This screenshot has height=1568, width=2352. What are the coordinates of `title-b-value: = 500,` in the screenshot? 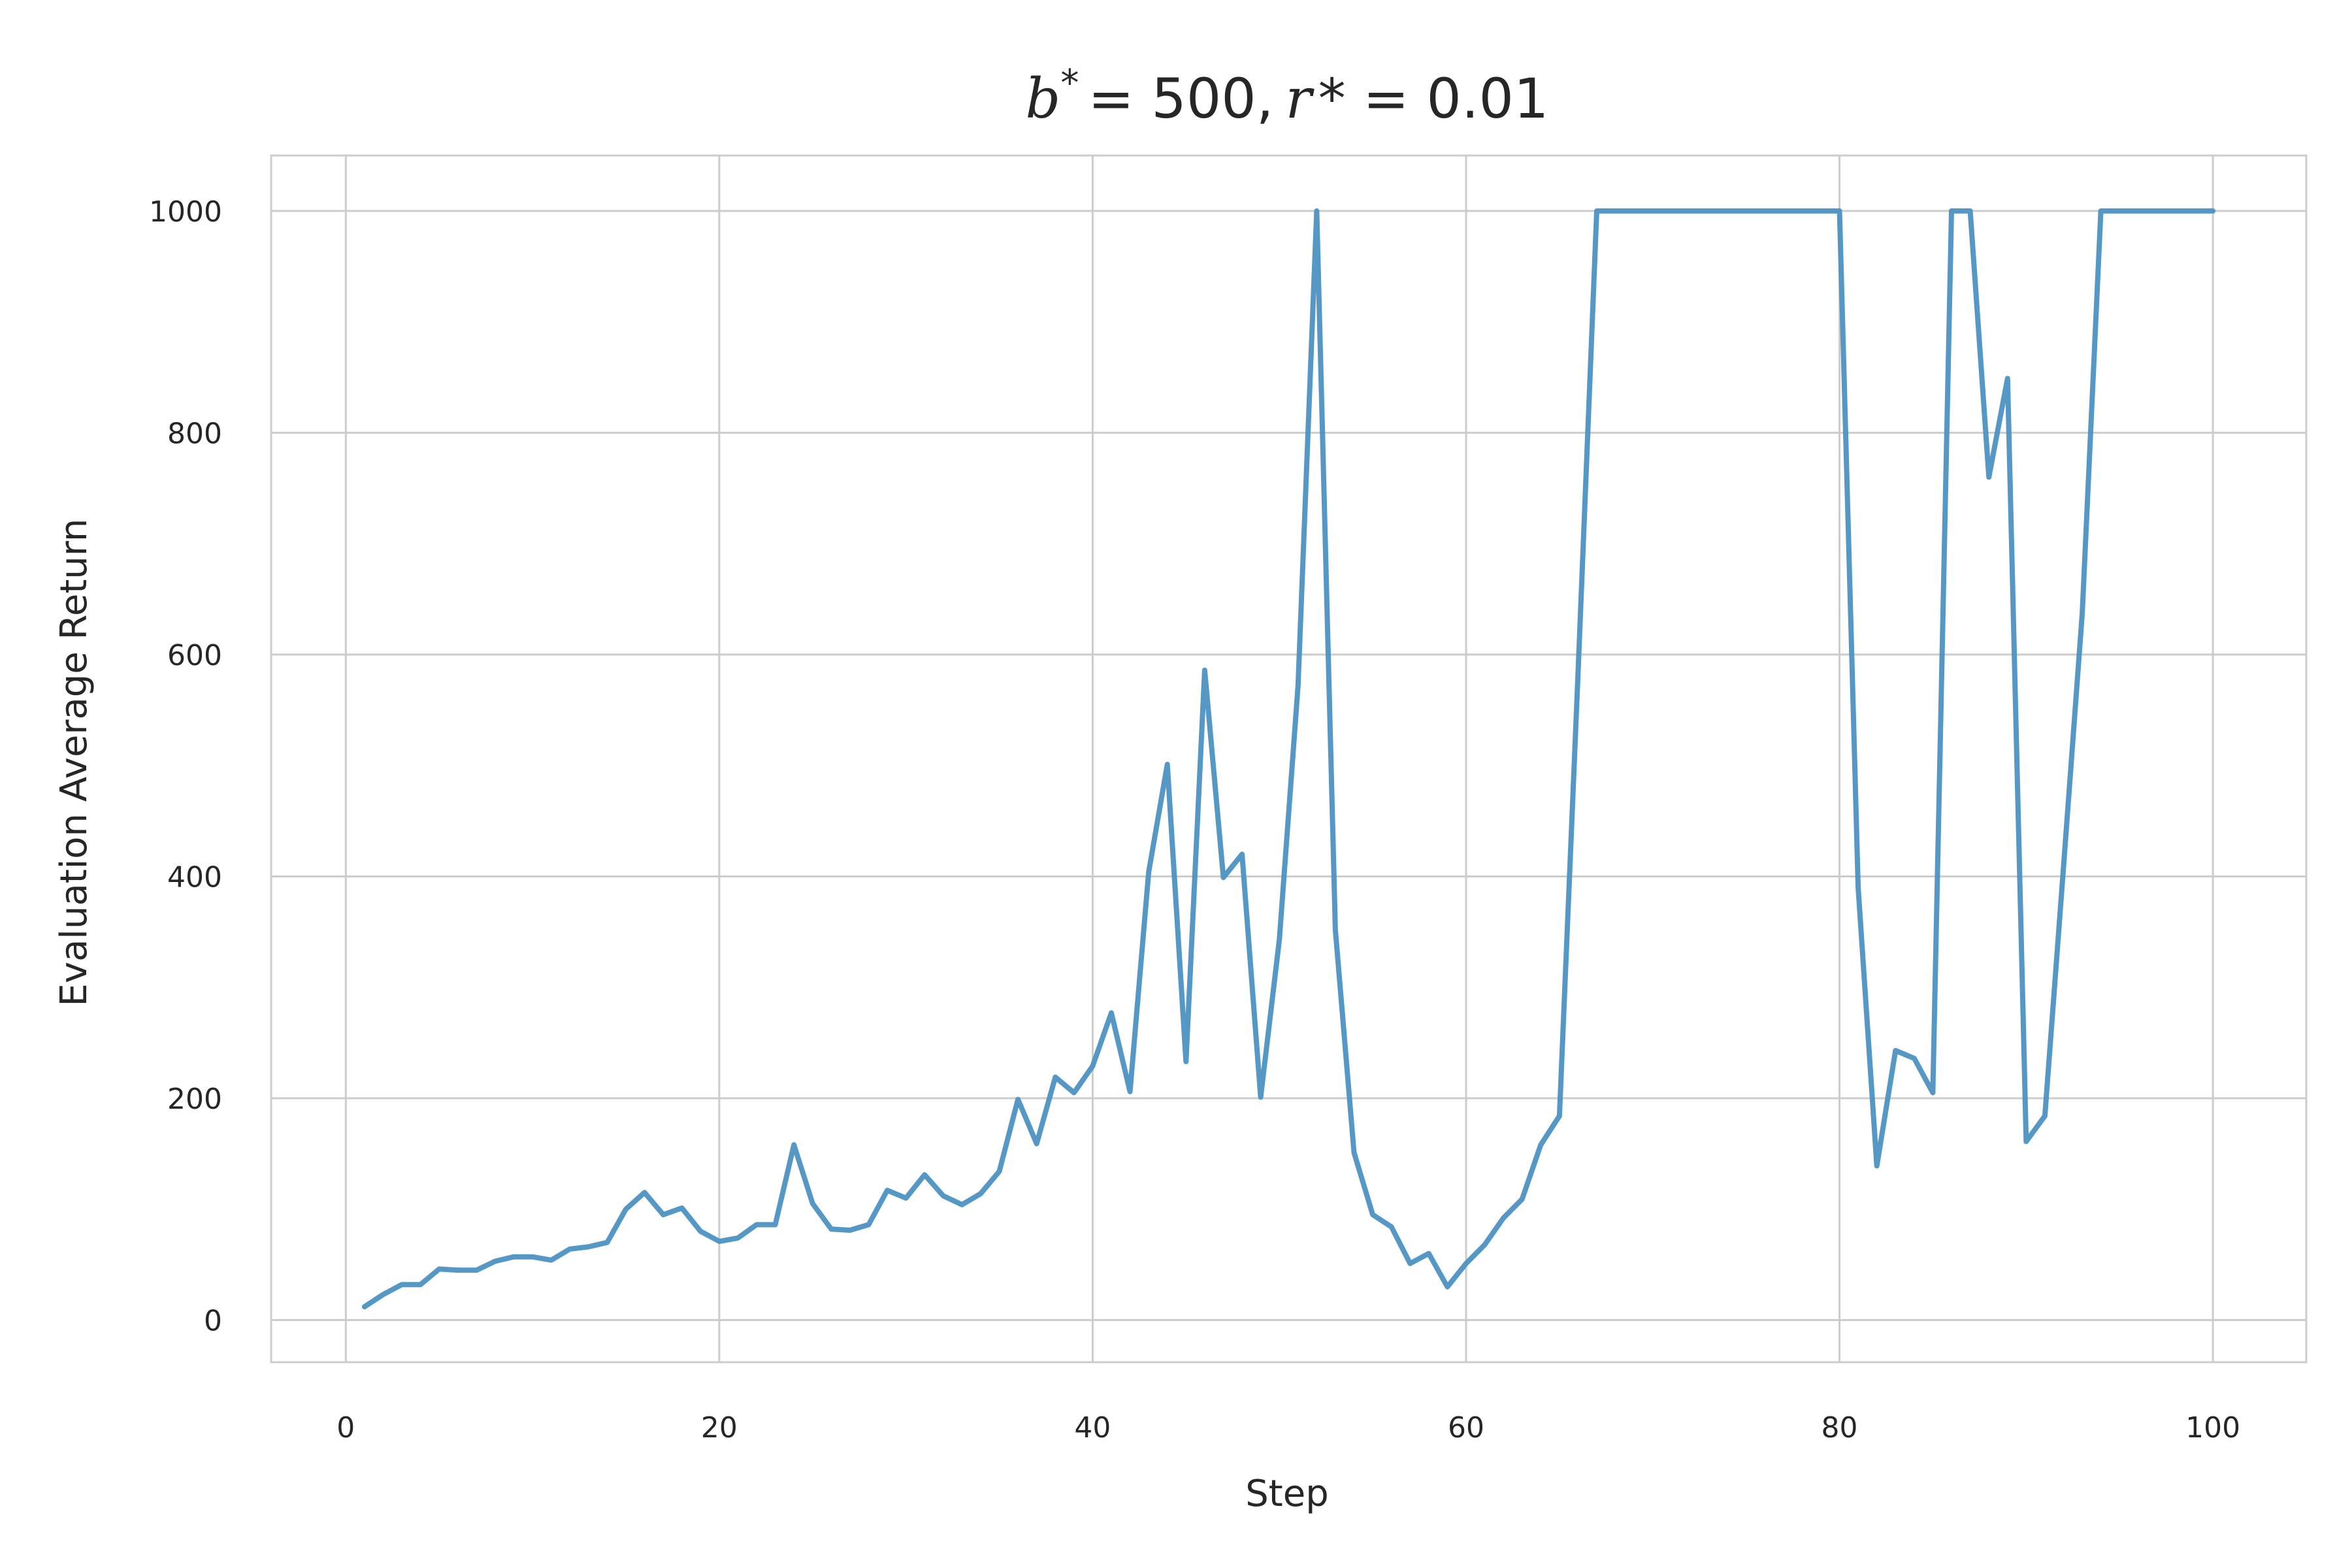 It's located at (1180, 99).